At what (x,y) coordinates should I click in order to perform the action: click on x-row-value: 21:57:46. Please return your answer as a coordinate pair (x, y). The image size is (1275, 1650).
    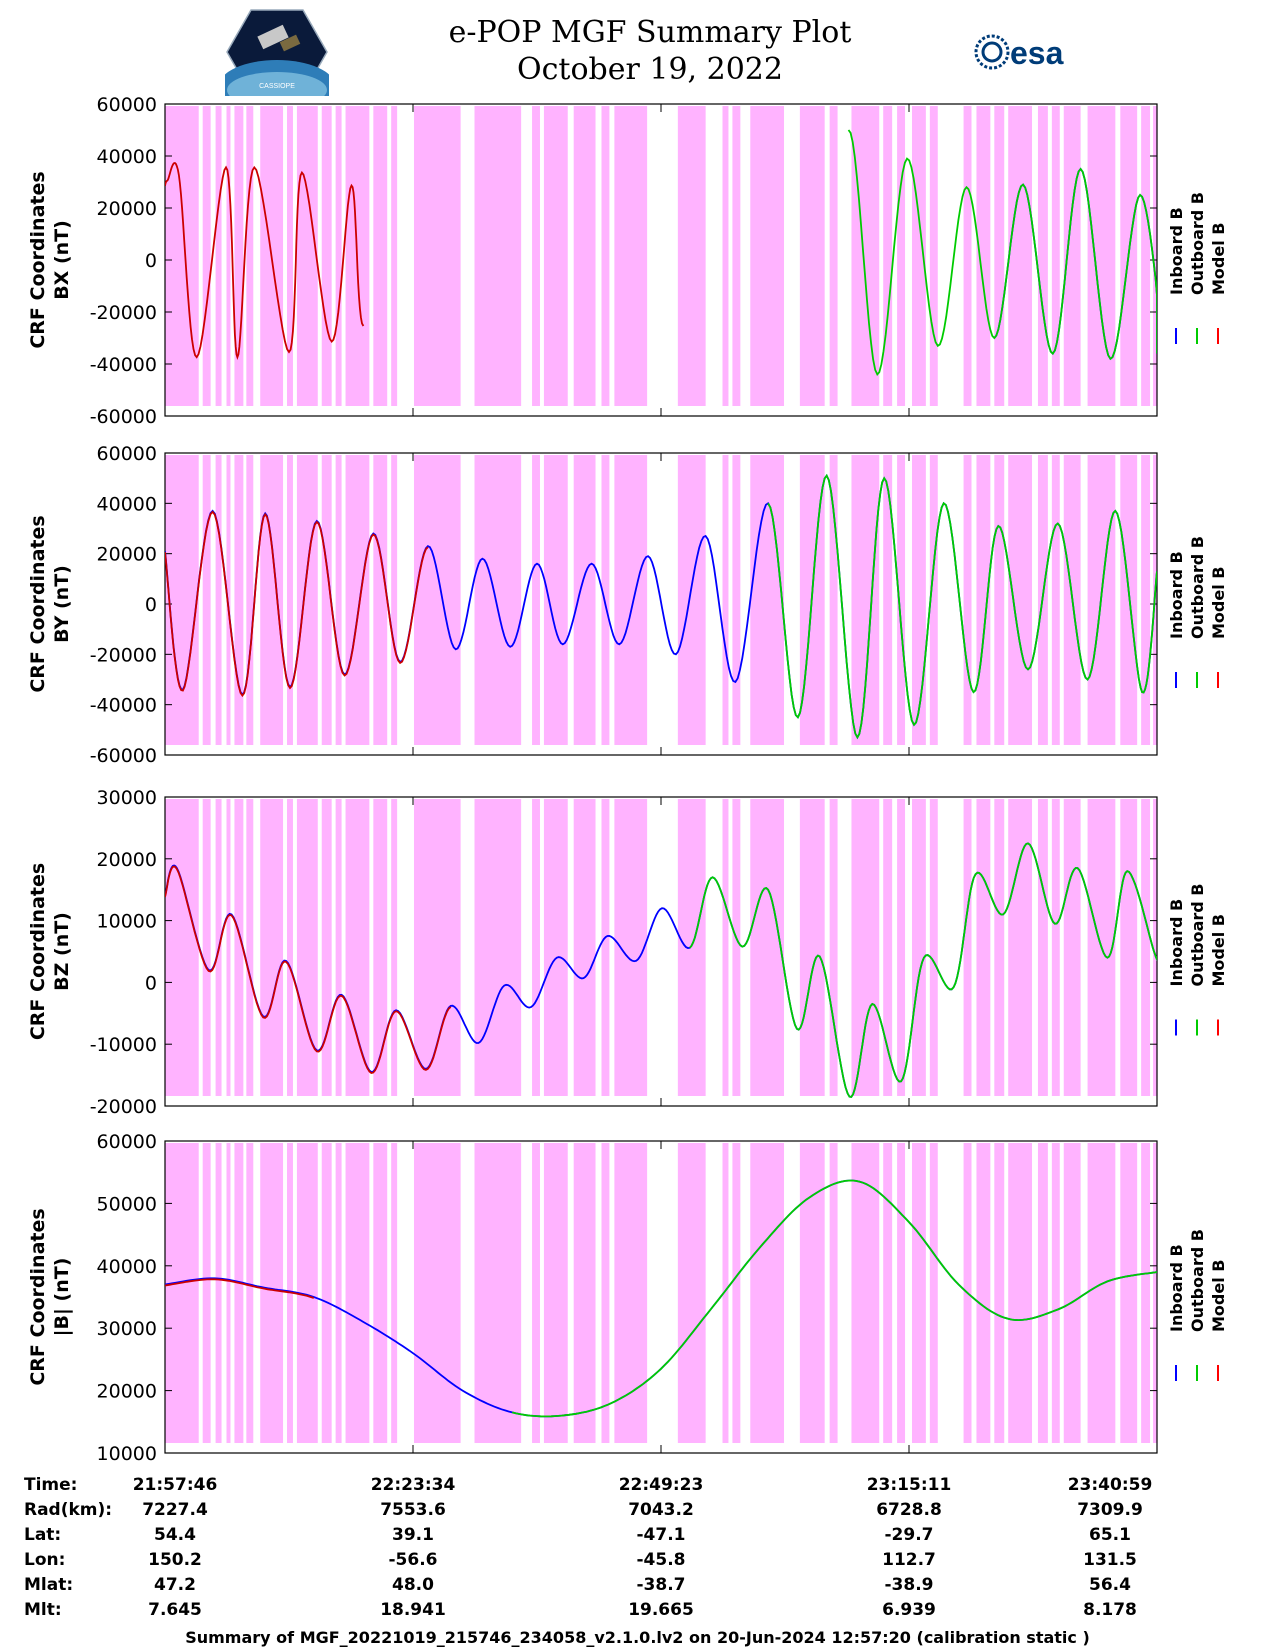
    Looking at the image, I should click on (175, 1485).